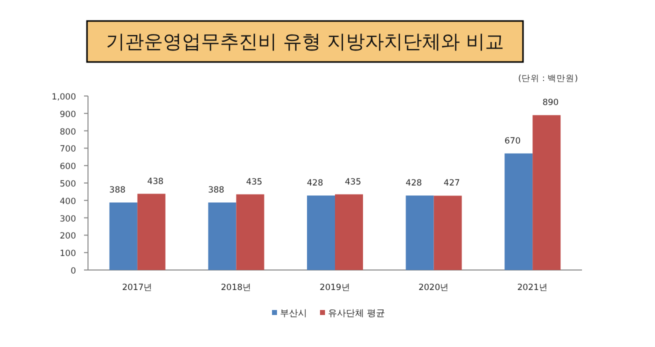 This screenshot has width=655, height=347. I want to click on y-tick-label: 800, so click(68, 132).